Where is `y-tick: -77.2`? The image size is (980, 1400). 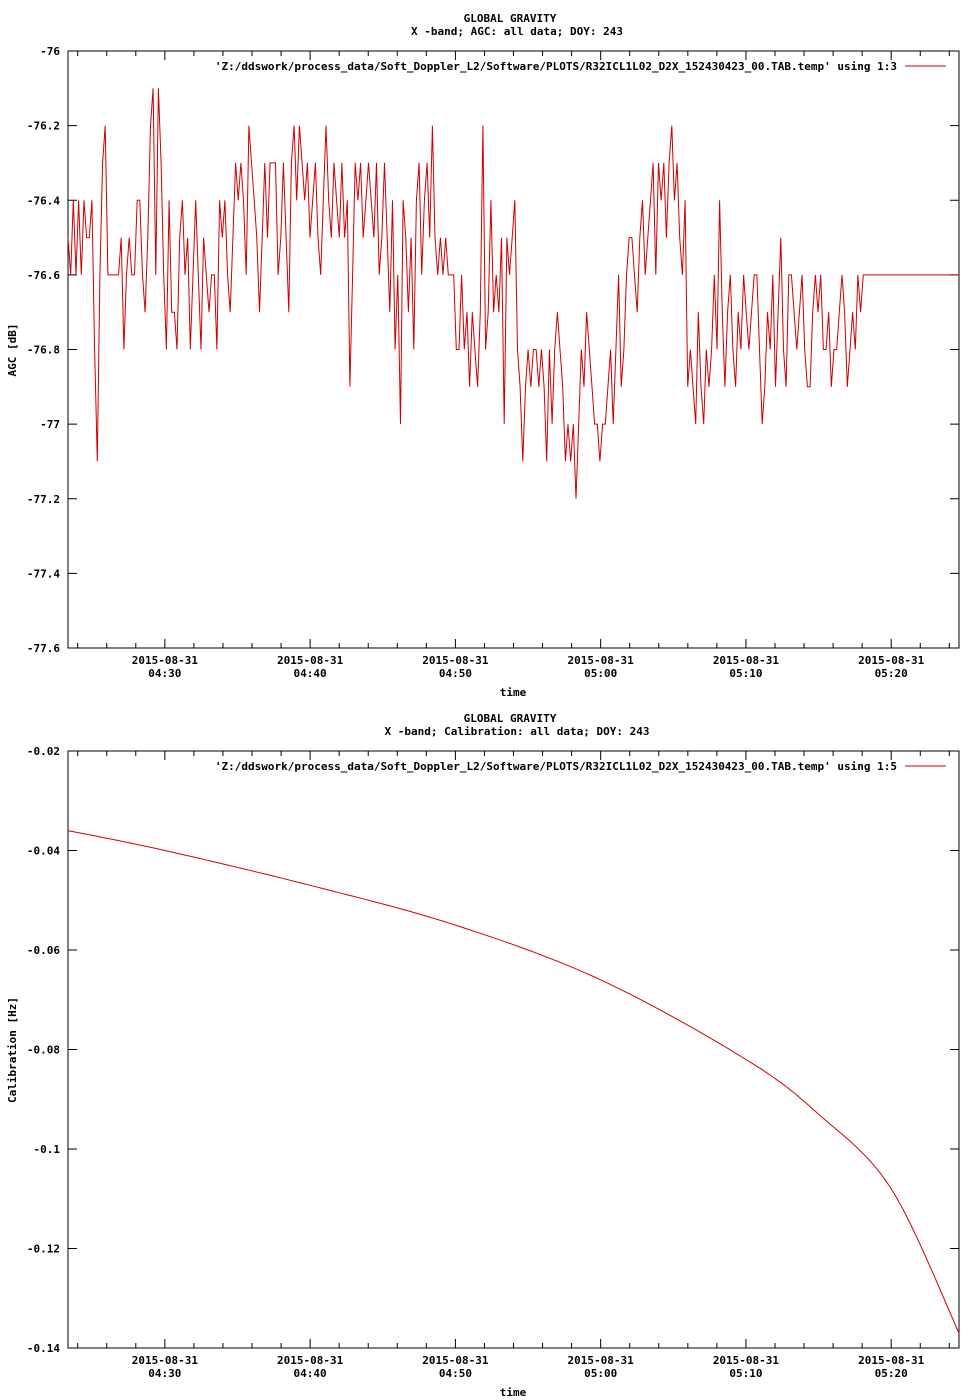 y-tick: -77.2 is located at coordinates (493, 499).